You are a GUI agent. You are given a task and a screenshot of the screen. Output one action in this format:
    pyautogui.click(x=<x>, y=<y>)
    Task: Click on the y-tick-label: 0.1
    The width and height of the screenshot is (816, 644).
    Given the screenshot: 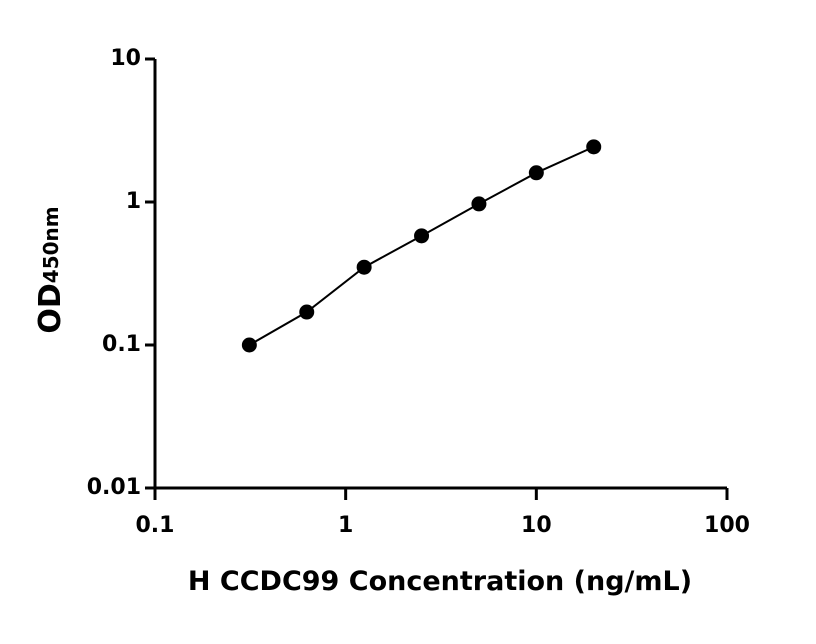 What is the action you would take?
    pyautogui.click(x=121, y=344)
    